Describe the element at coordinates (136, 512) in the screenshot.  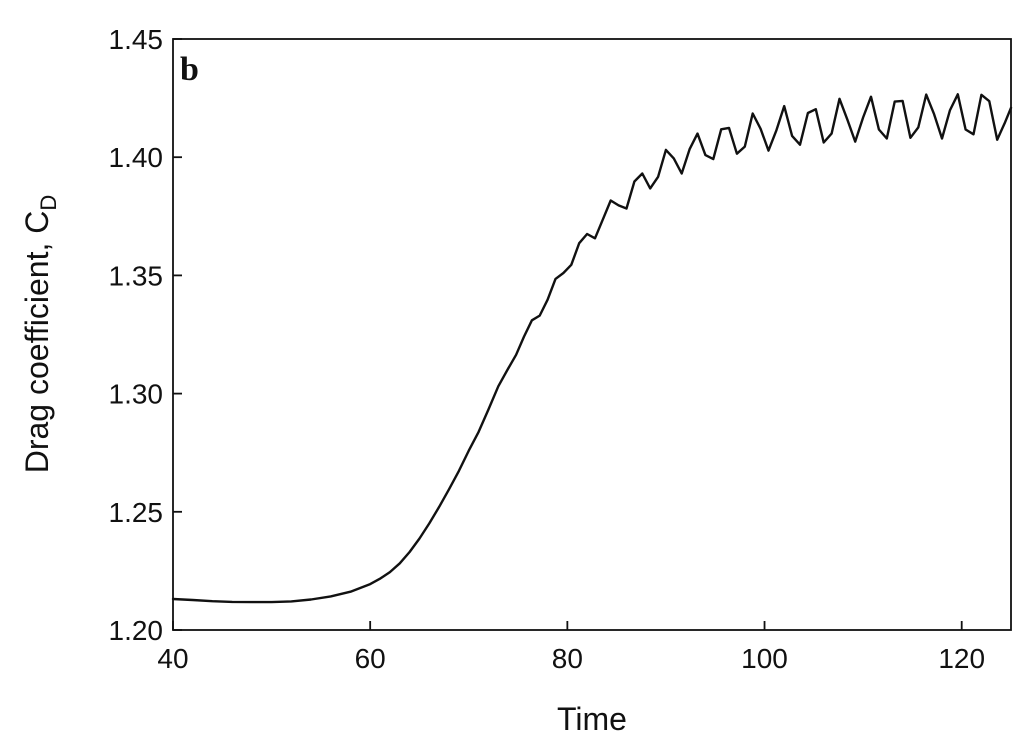
I see `y-tick-label: 1.25` at that location.